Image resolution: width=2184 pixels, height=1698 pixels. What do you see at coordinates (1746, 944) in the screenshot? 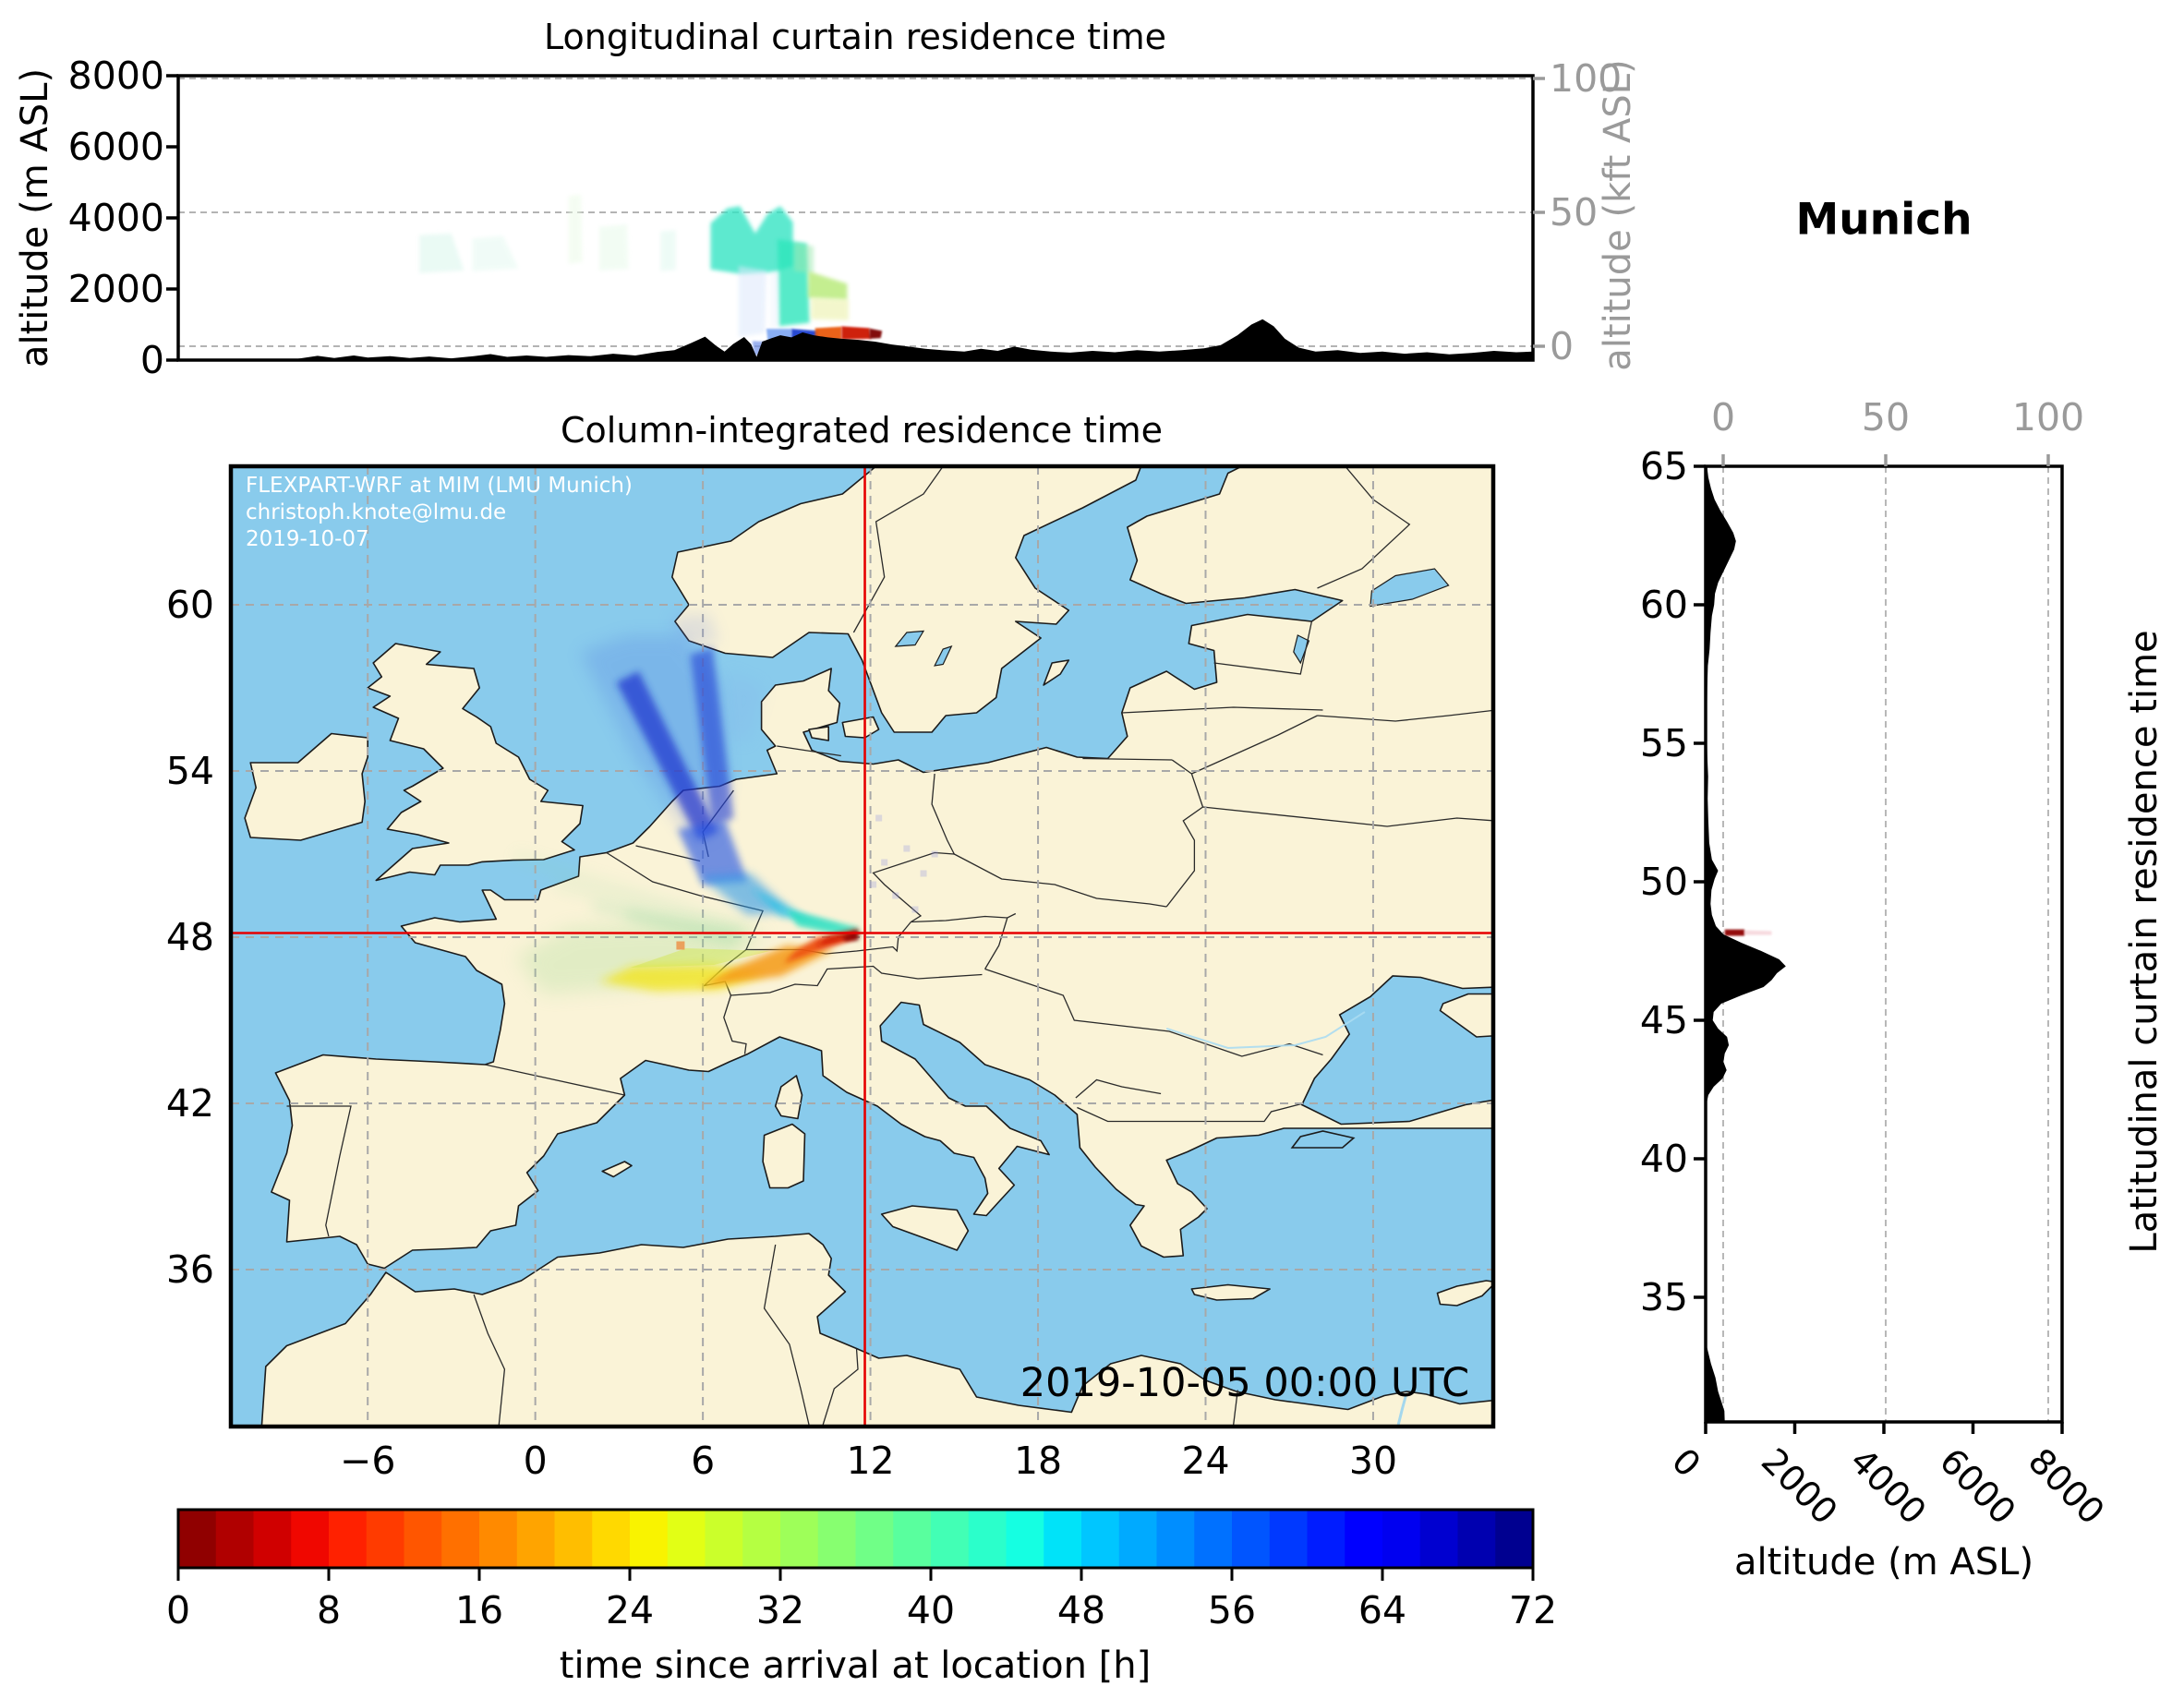
I see `right-terrain-profile` at bounding box center [1746, 944].